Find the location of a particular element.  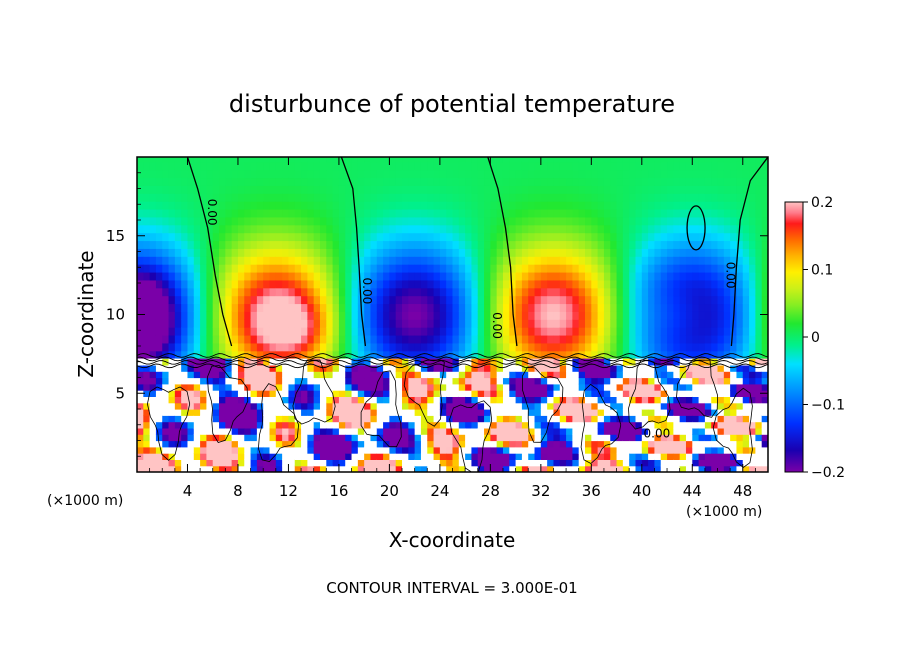

x-tick-label: 12 is located at coordinates (288, 491).